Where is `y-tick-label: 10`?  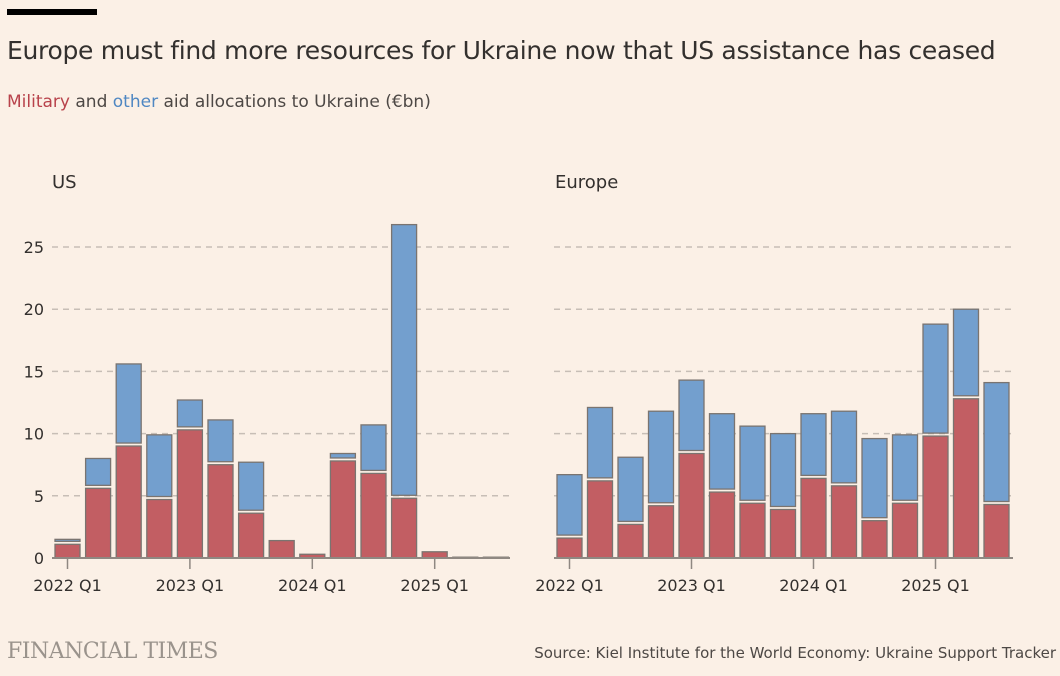 y-tick-label: 10 is located at coordinates (34, 434).